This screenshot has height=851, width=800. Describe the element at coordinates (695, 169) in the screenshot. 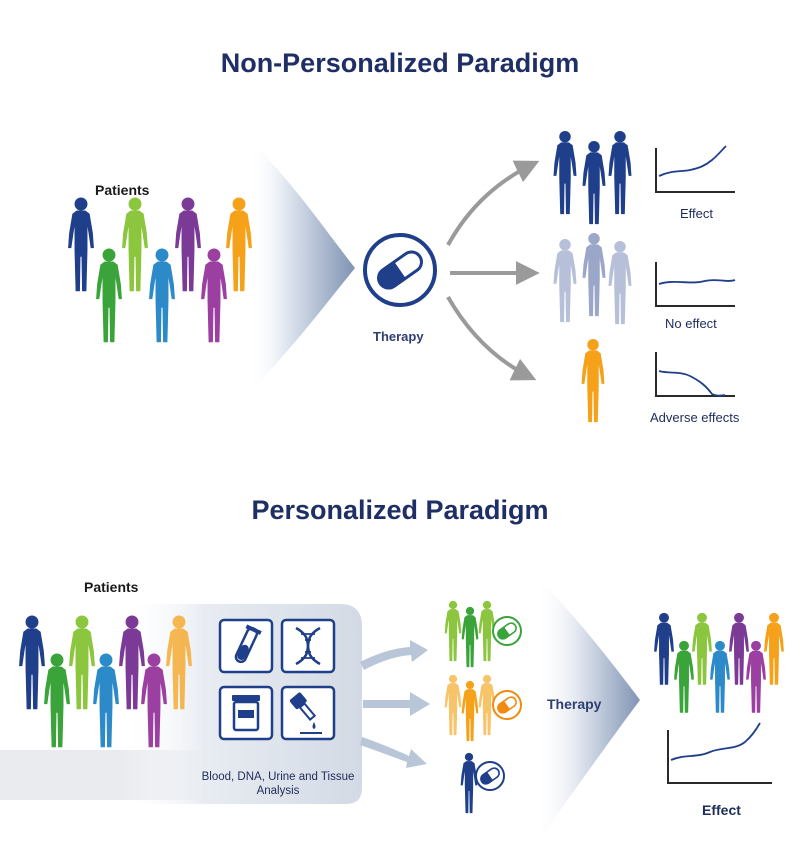

I see `effect-chart` at that location.